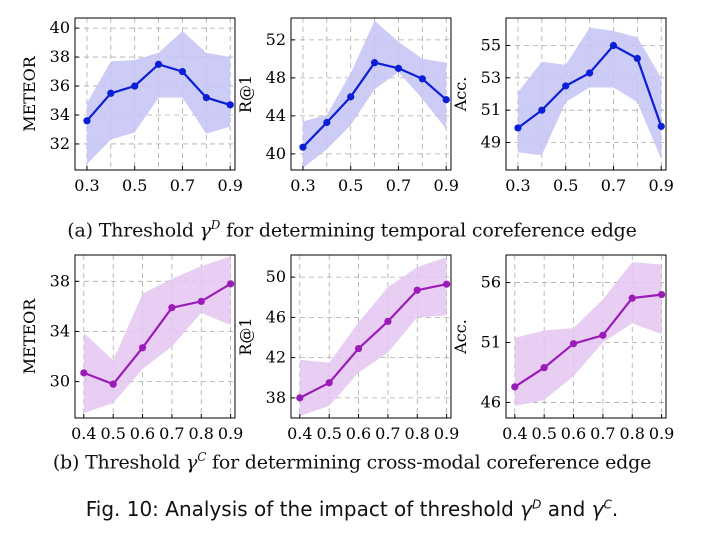 The width and height of the screenshot is (704, 540). I want to click on b-meteor-xtick-label: 0.4, so click(83, 433).